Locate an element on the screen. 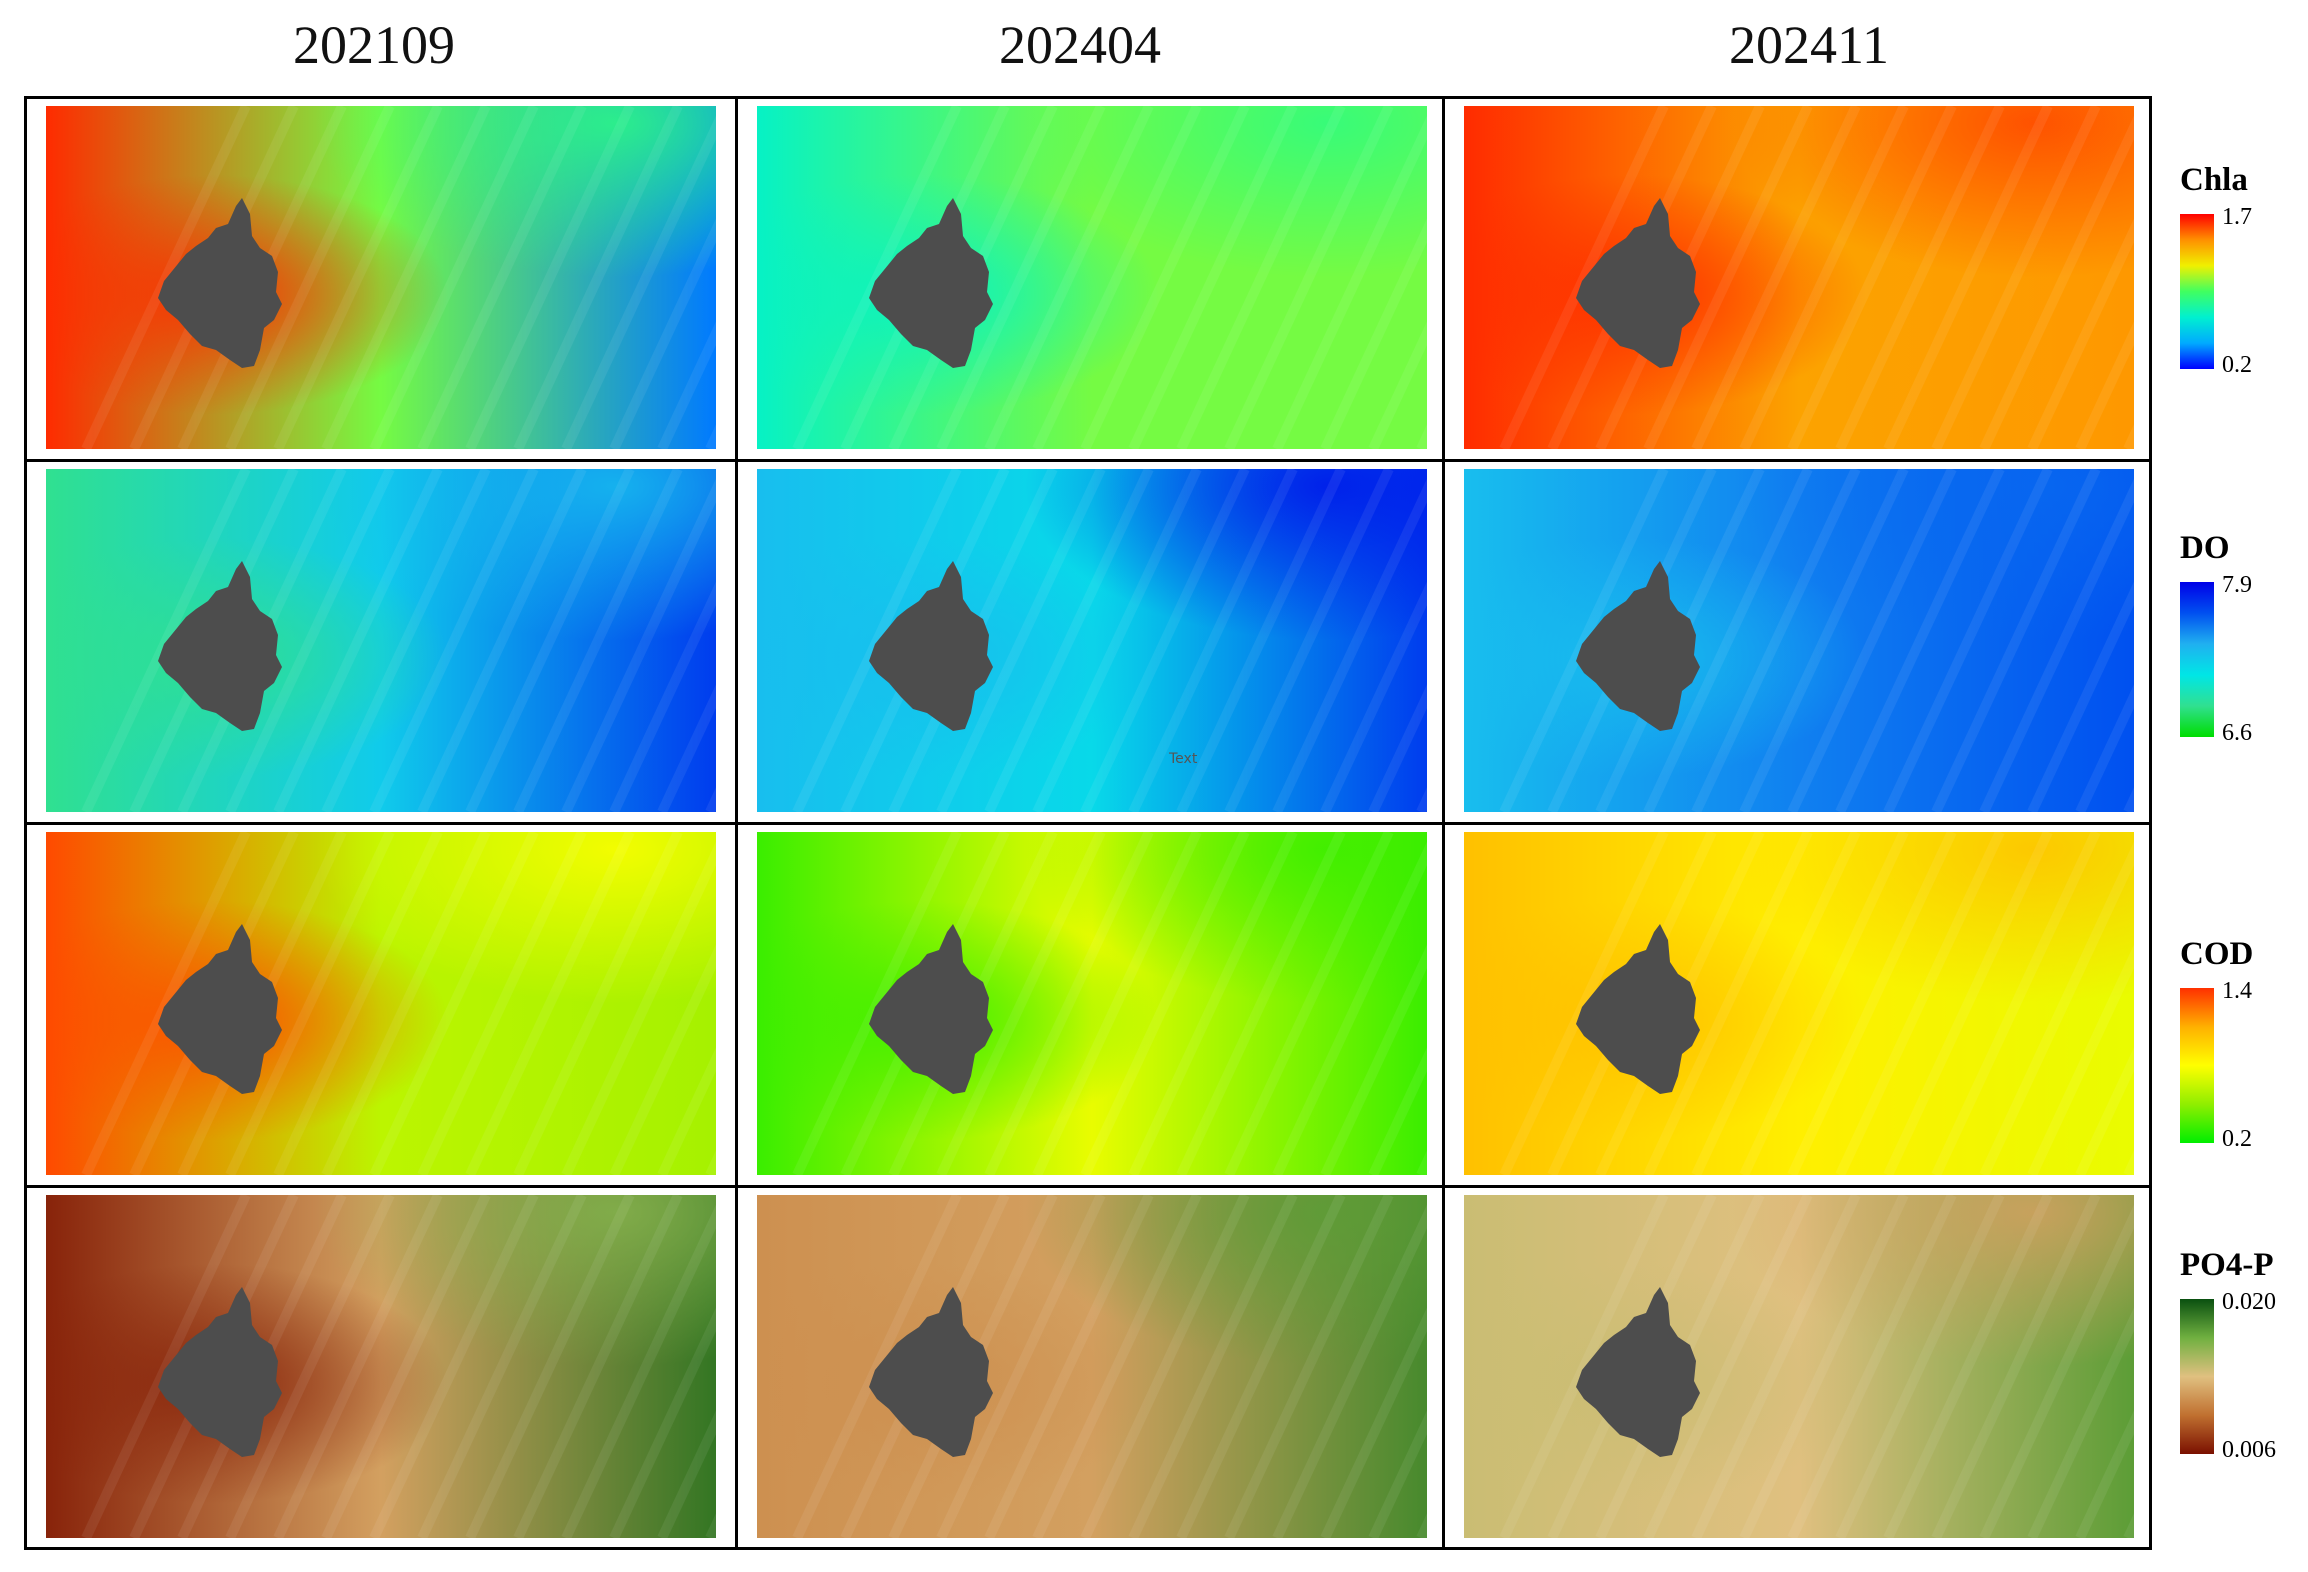  column-title-3: 202411 is located at coordinates (1809, 45).